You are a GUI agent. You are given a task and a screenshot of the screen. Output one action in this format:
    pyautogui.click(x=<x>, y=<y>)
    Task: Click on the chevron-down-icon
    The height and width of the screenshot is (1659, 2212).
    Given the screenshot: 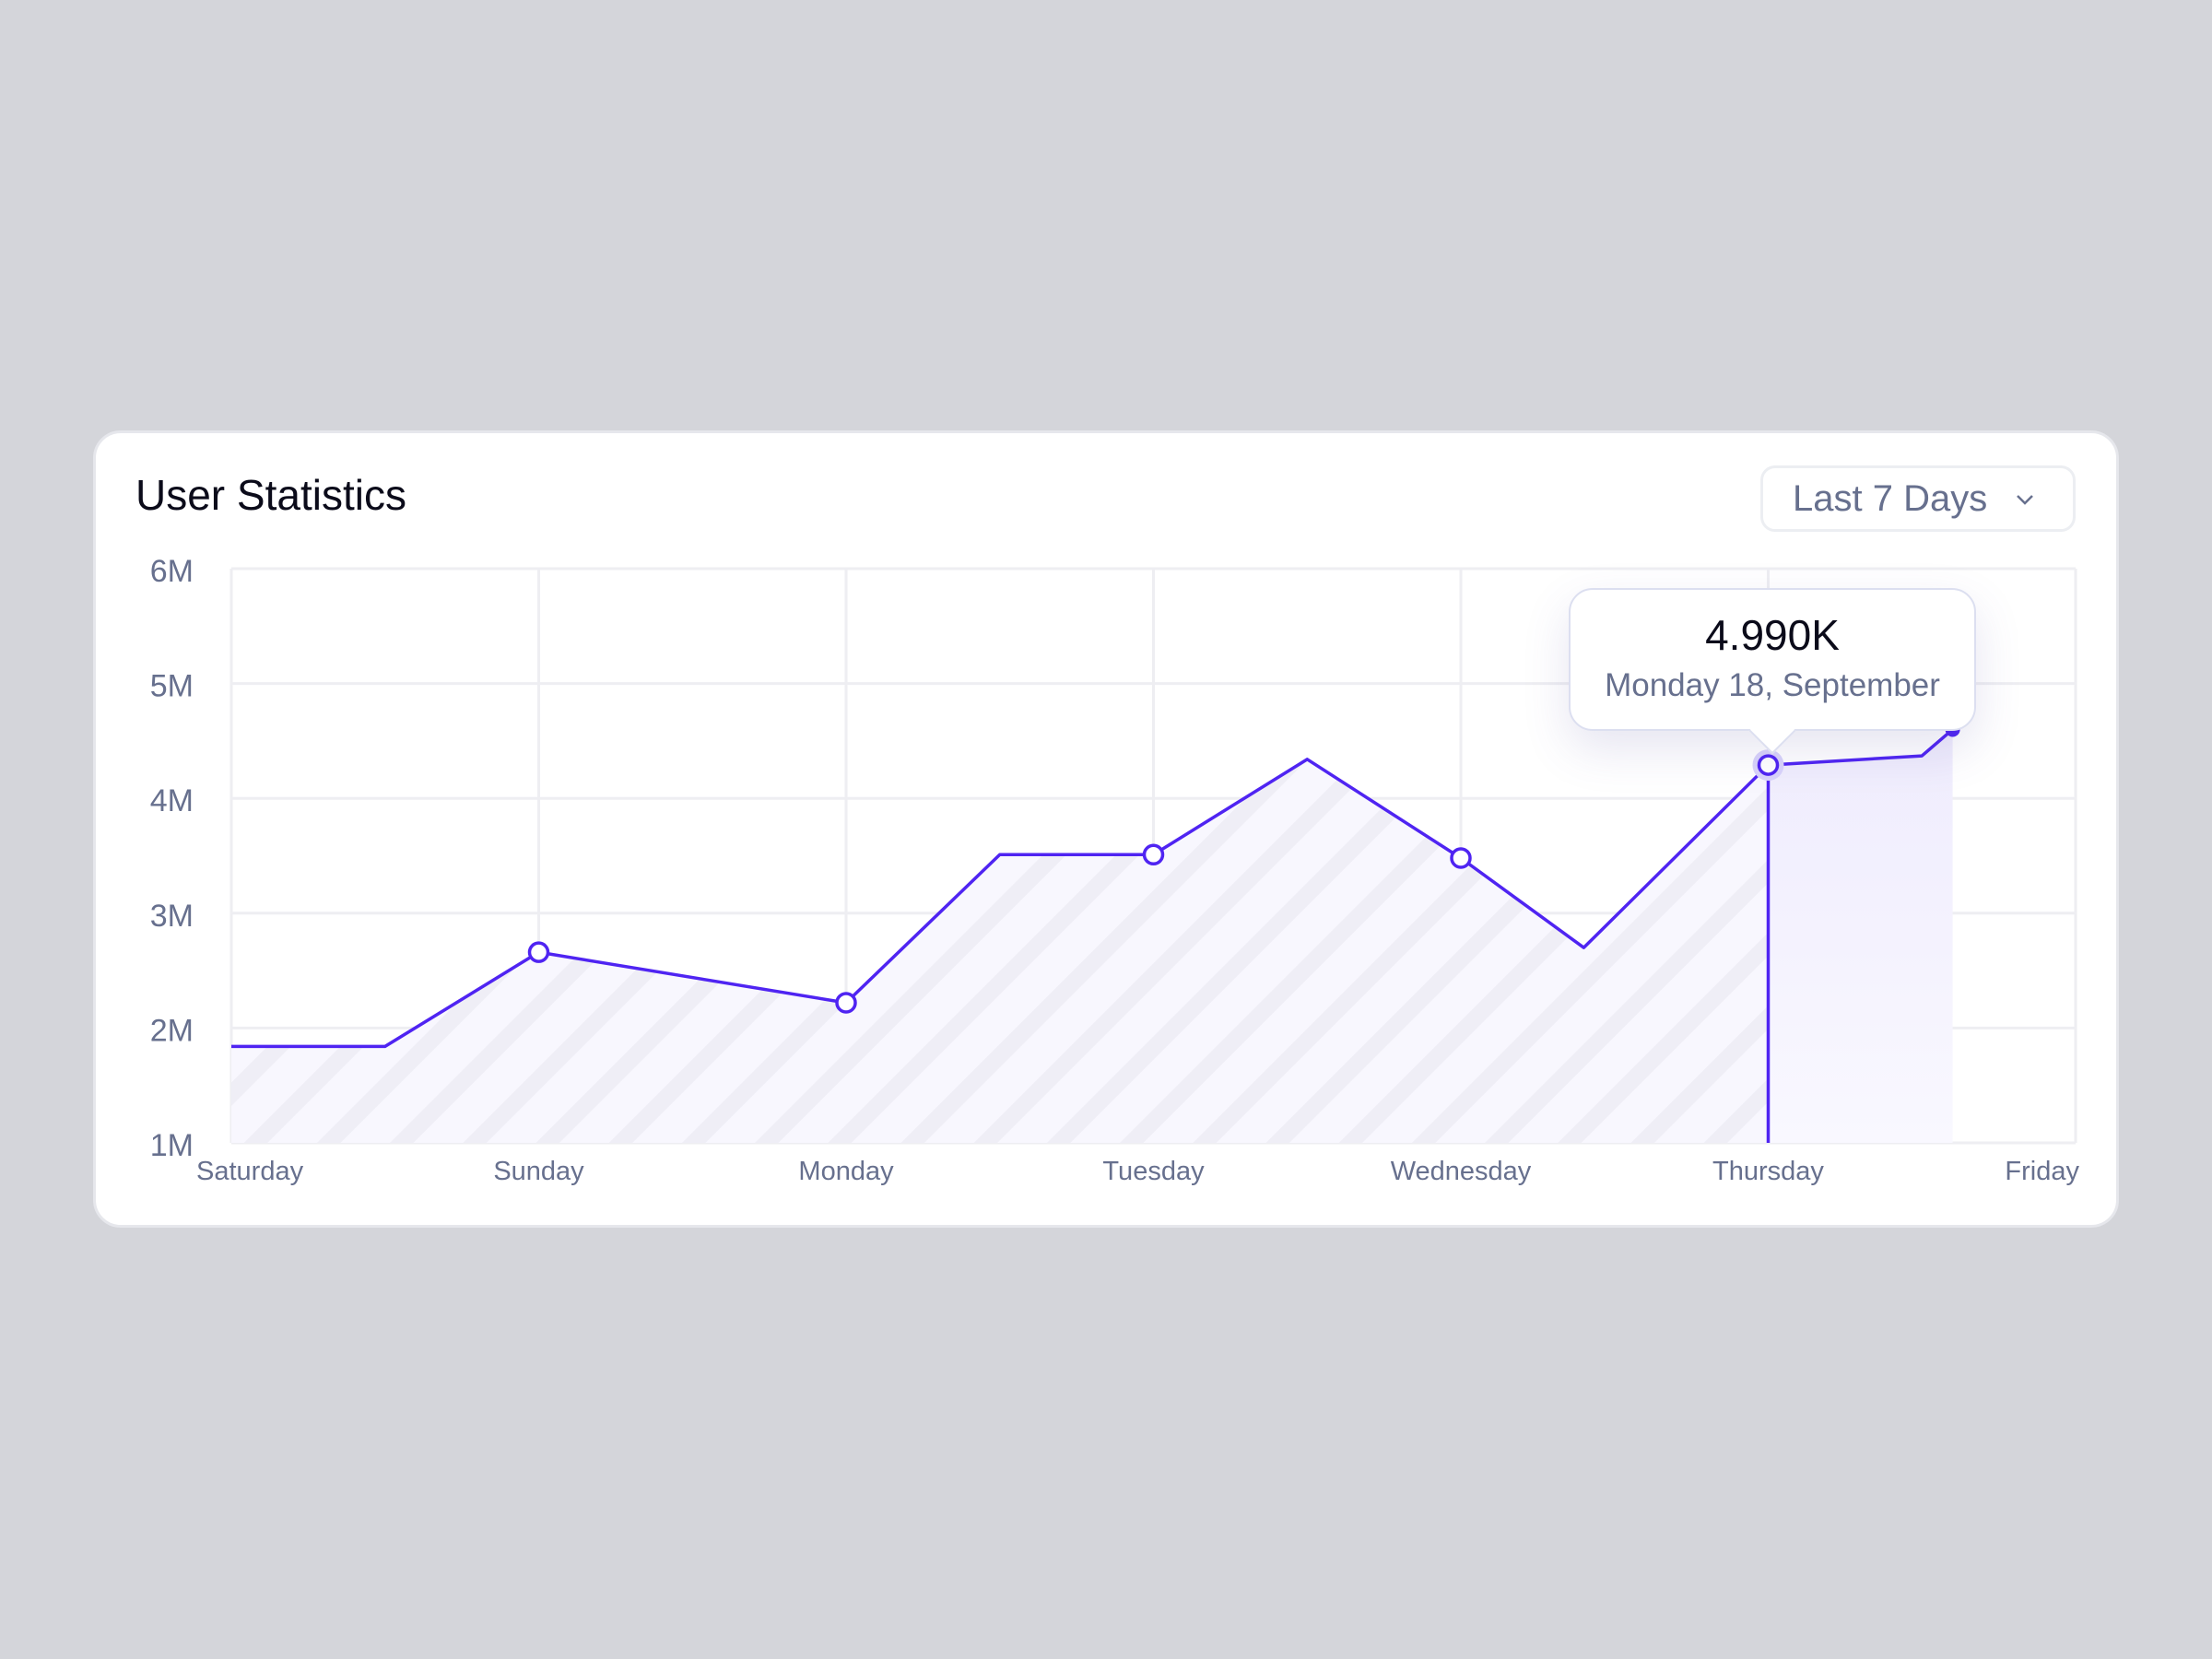 What is the action you would take?
    pyautogui.click(x=2025, y=500)
    